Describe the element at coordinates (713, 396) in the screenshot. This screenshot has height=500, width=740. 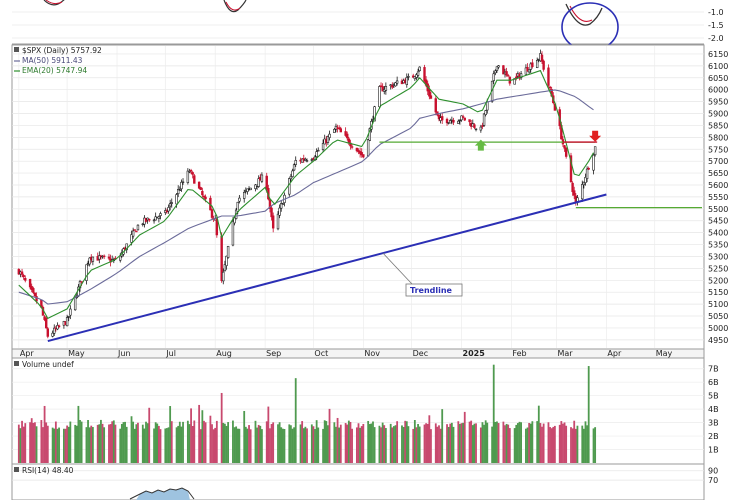
I see `volume-tick-label: 5B` at that location.